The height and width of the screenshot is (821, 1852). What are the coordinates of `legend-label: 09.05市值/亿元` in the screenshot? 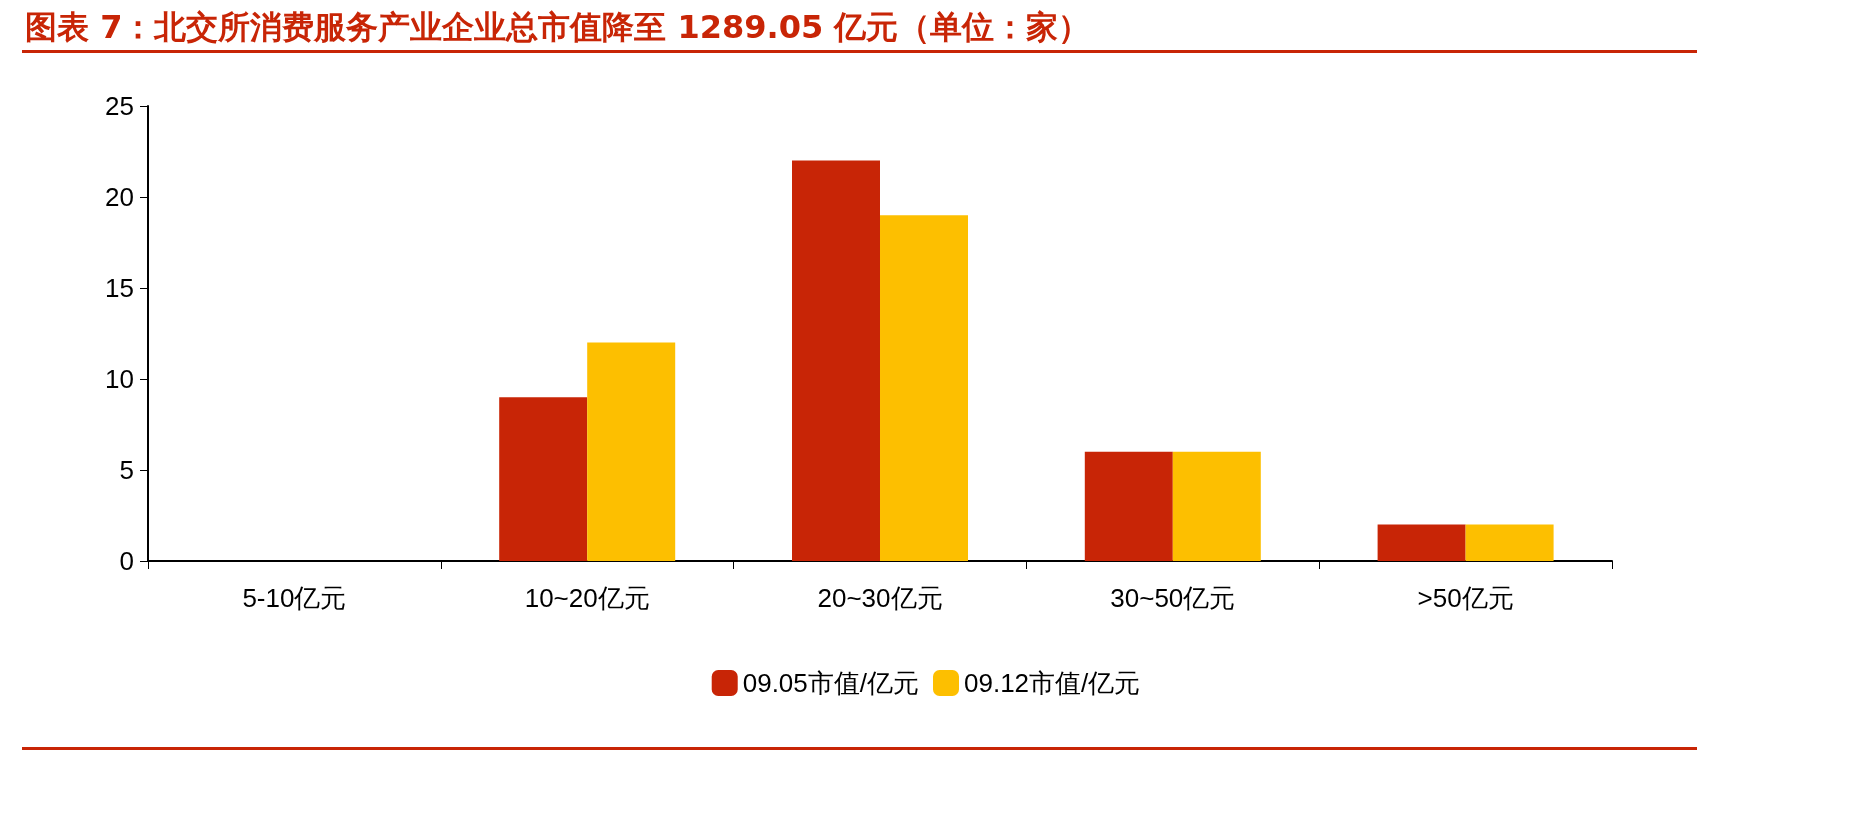 It's located at (831, 683).